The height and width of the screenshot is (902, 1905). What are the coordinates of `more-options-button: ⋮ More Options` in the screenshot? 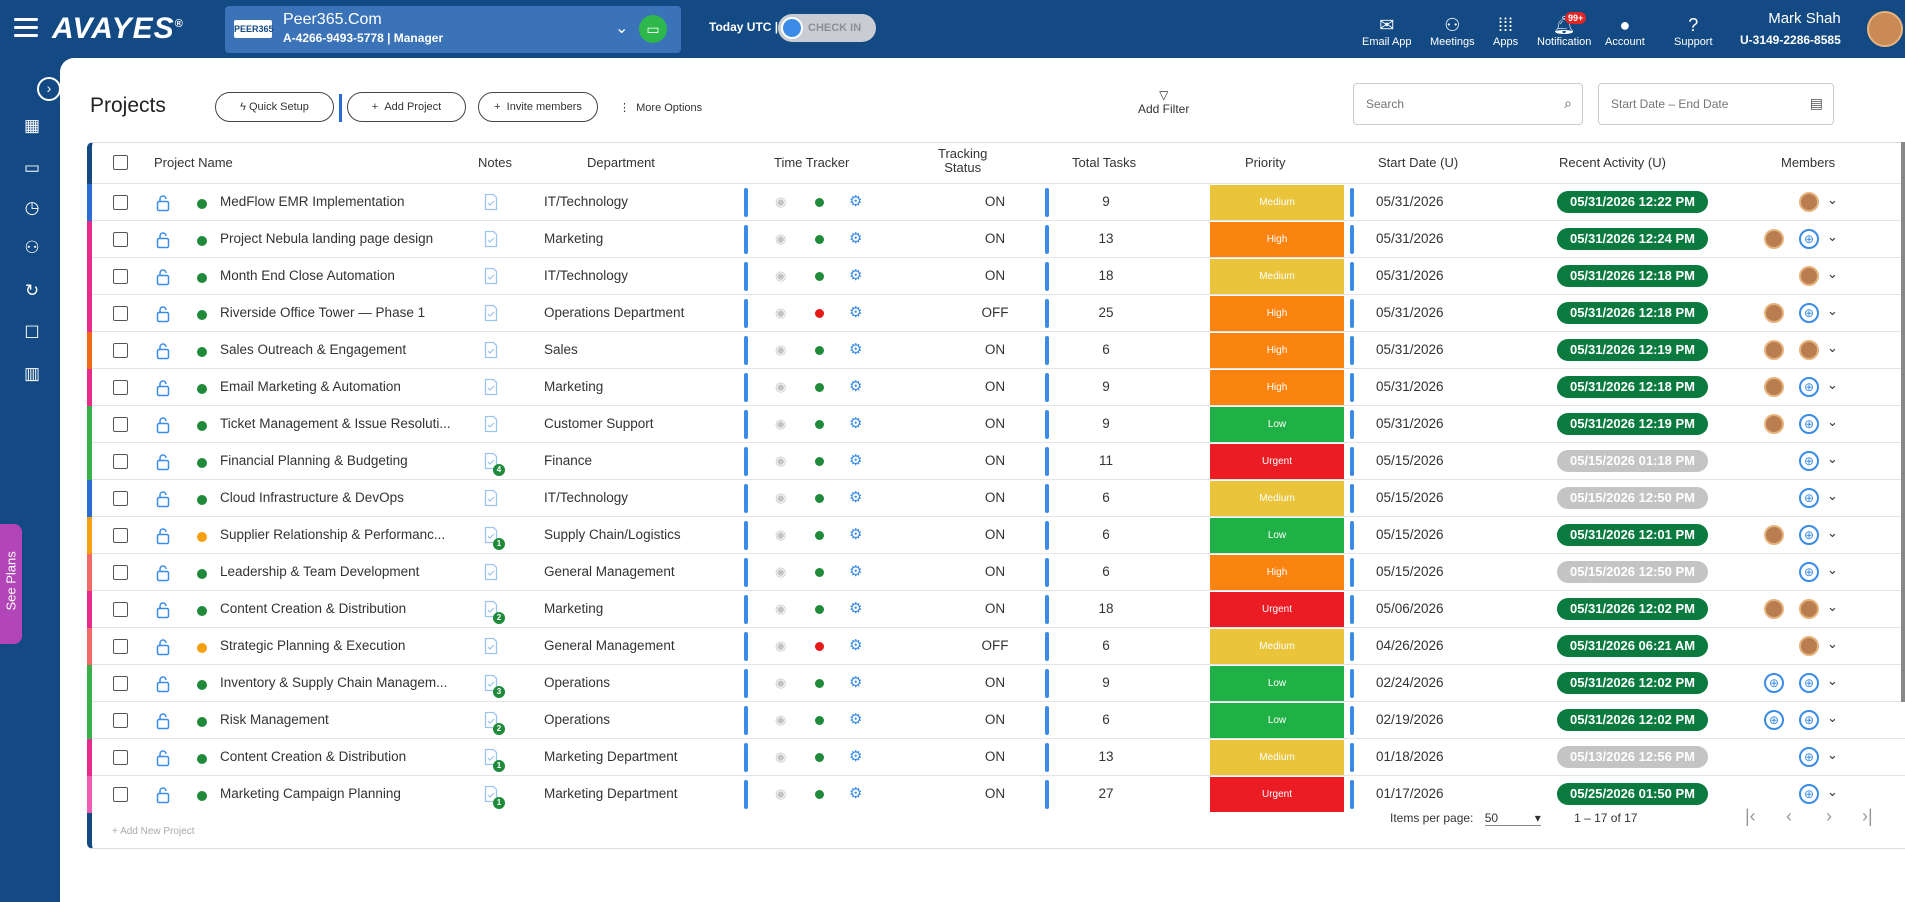 It's located at (661, 108).